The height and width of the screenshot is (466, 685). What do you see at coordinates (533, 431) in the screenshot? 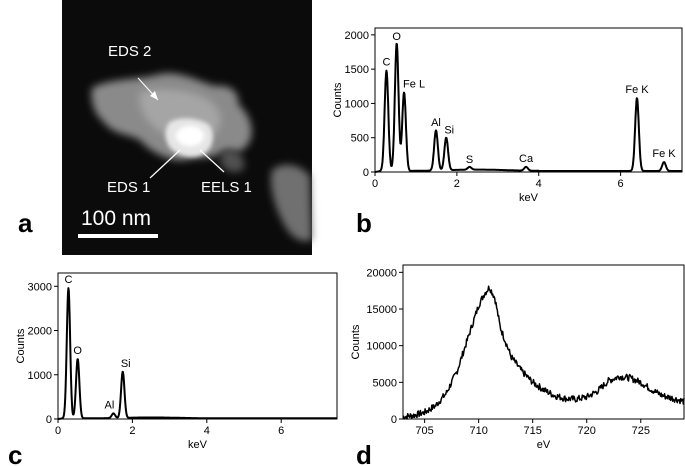
I see `x-tick-label: 715` at bounding box center [533, 431].